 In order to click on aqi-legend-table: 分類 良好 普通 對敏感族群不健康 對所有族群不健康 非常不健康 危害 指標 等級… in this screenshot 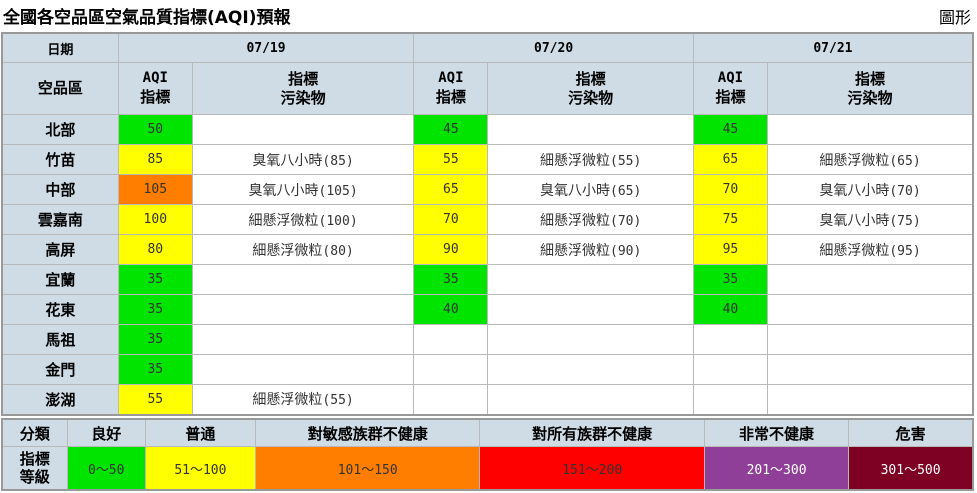, I will do `click(487, 454)`.